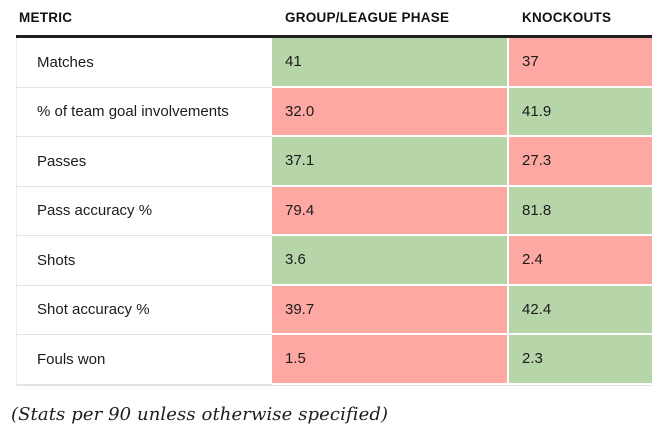 This screenshot has width=660, height=435. Describe the element at coordinates (390, 112) in the screenshot. I see `group-phase-value: 32.0` at that location.